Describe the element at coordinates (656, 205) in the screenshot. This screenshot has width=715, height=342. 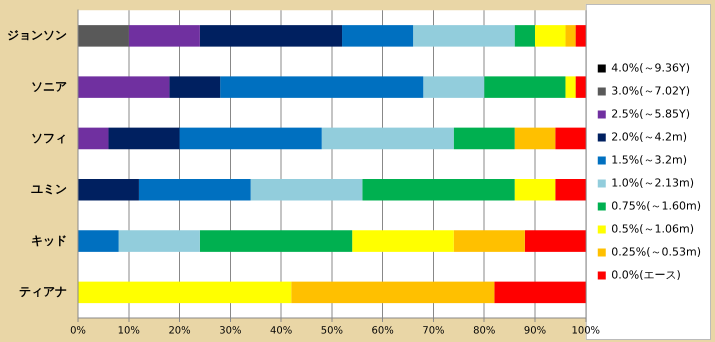
I see `legend-label: 0.75%(～1.60m)` at that location.